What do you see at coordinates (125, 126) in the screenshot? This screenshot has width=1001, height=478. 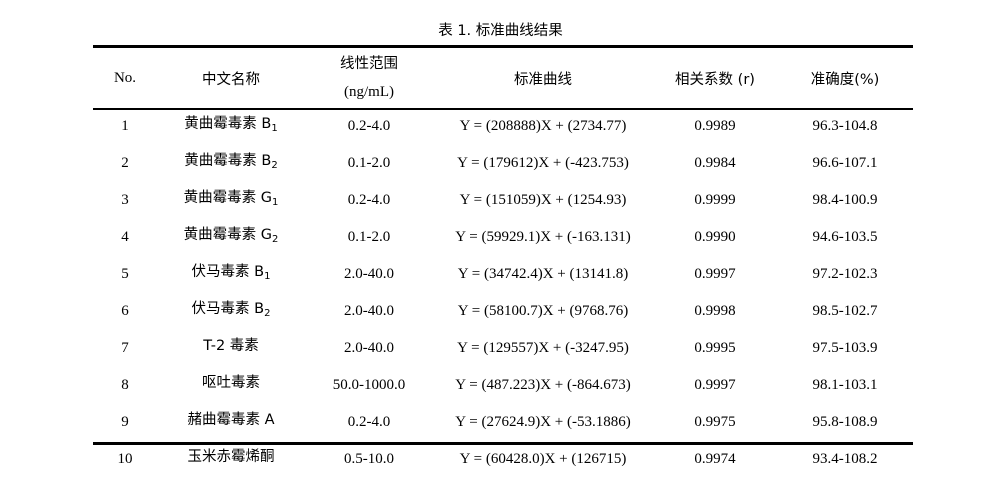 I see `cell-no: 1` at bounding box center [125, 126].